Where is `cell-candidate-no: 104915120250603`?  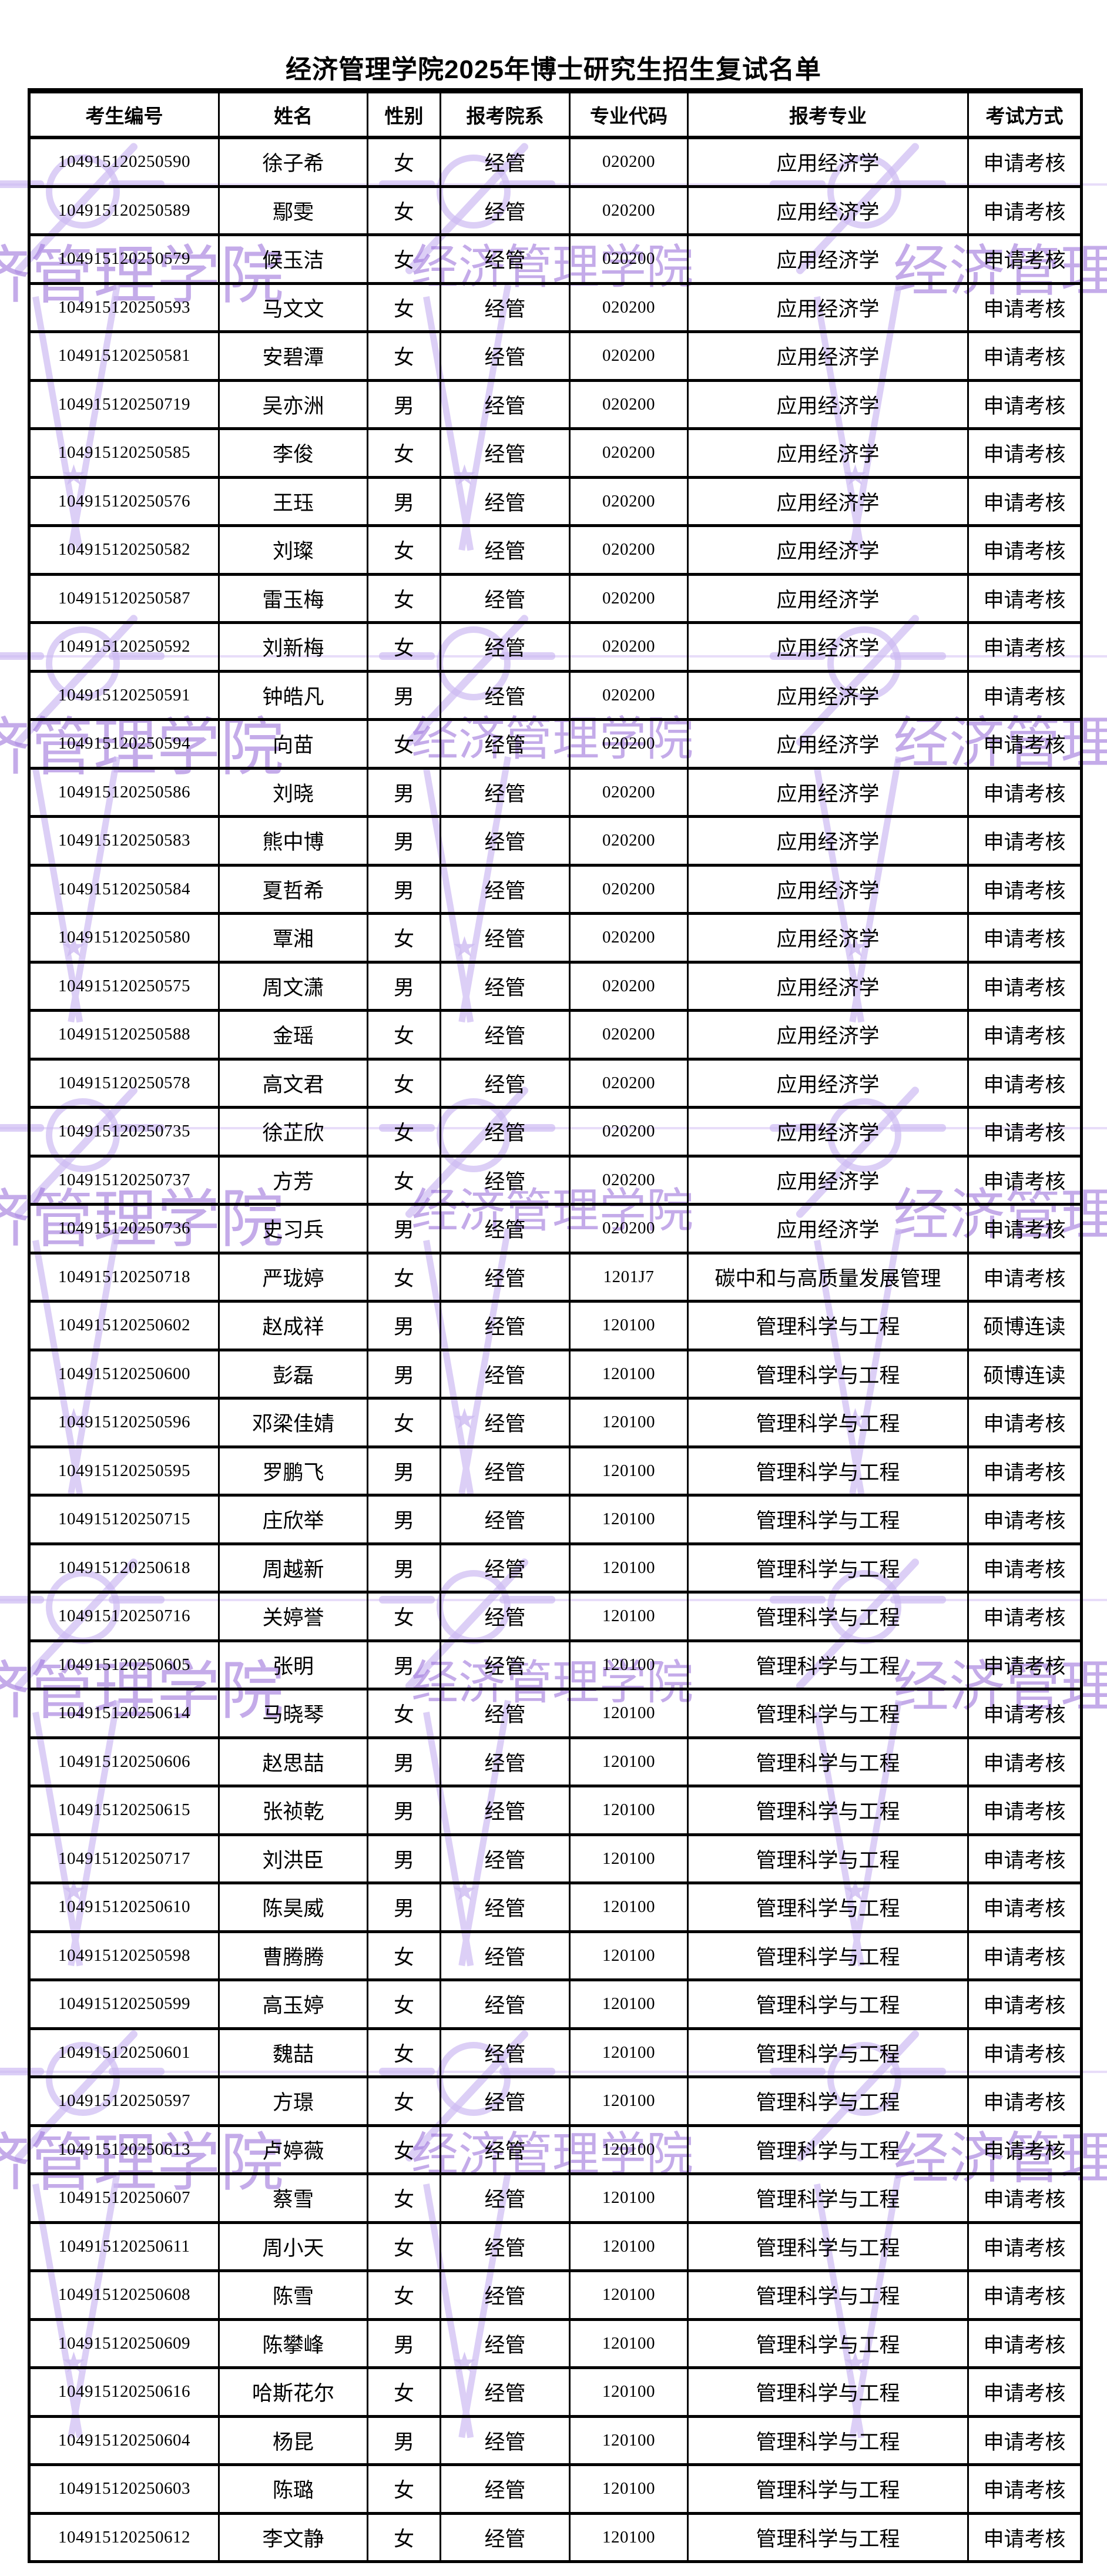
cell-candidate-no: 104915120250603 is located at coordinates (124, 2489).